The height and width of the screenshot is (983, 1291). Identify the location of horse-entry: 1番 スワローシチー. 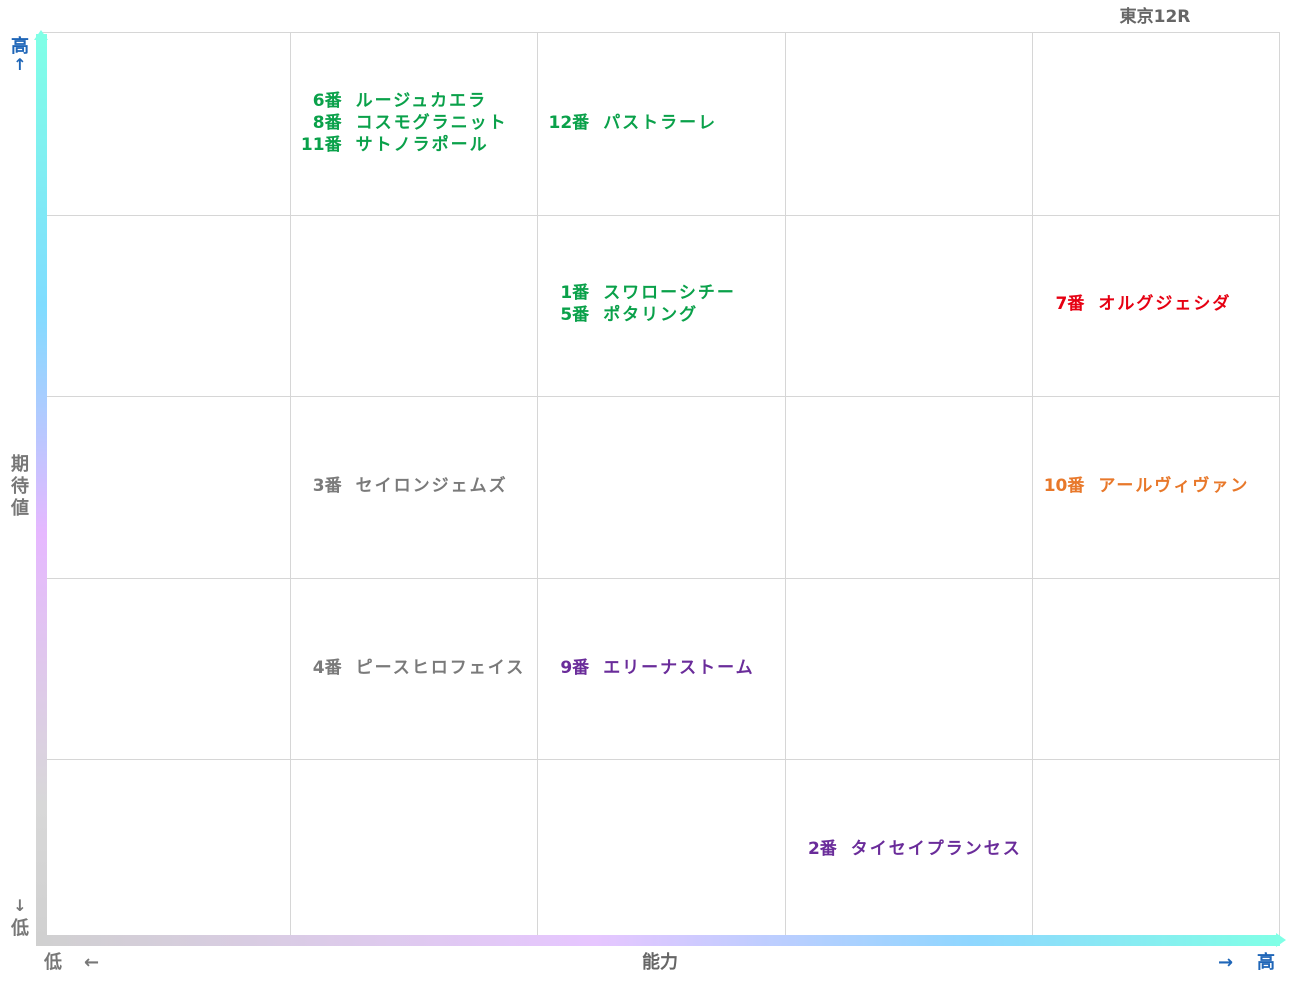
(664, 293).